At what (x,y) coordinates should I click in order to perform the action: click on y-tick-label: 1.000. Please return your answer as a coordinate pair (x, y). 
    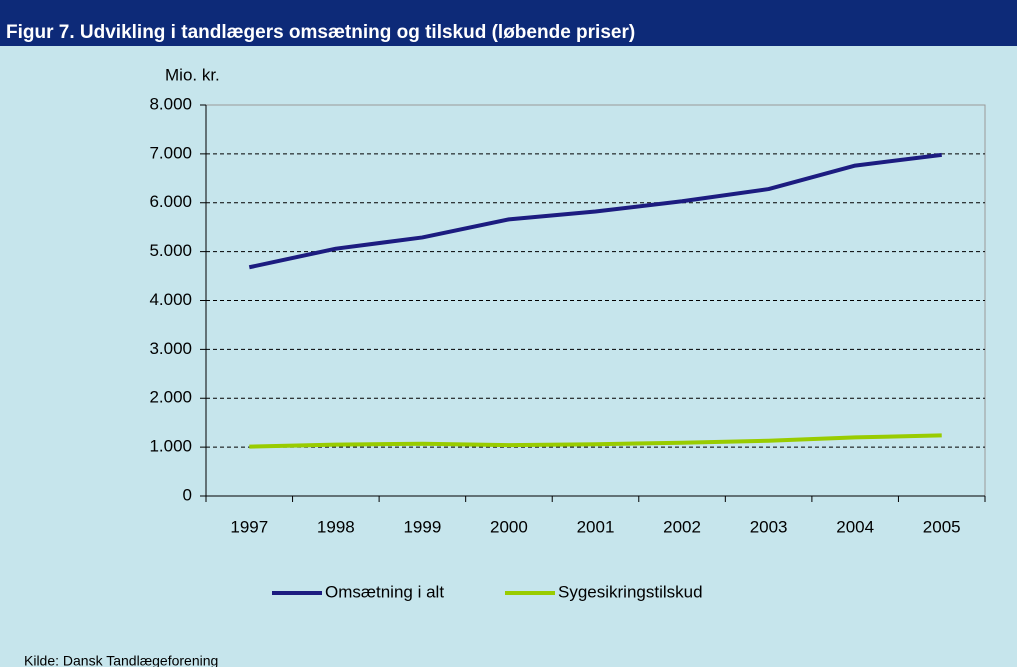
    Looking at the image, I should click on (170, 446).